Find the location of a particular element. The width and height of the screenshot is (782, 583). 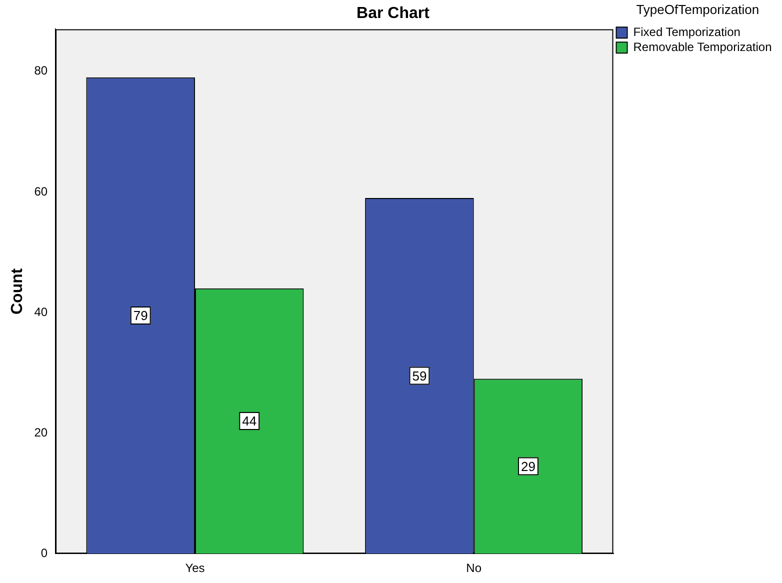

data-label: 44 is located at coordinates (249, 421).